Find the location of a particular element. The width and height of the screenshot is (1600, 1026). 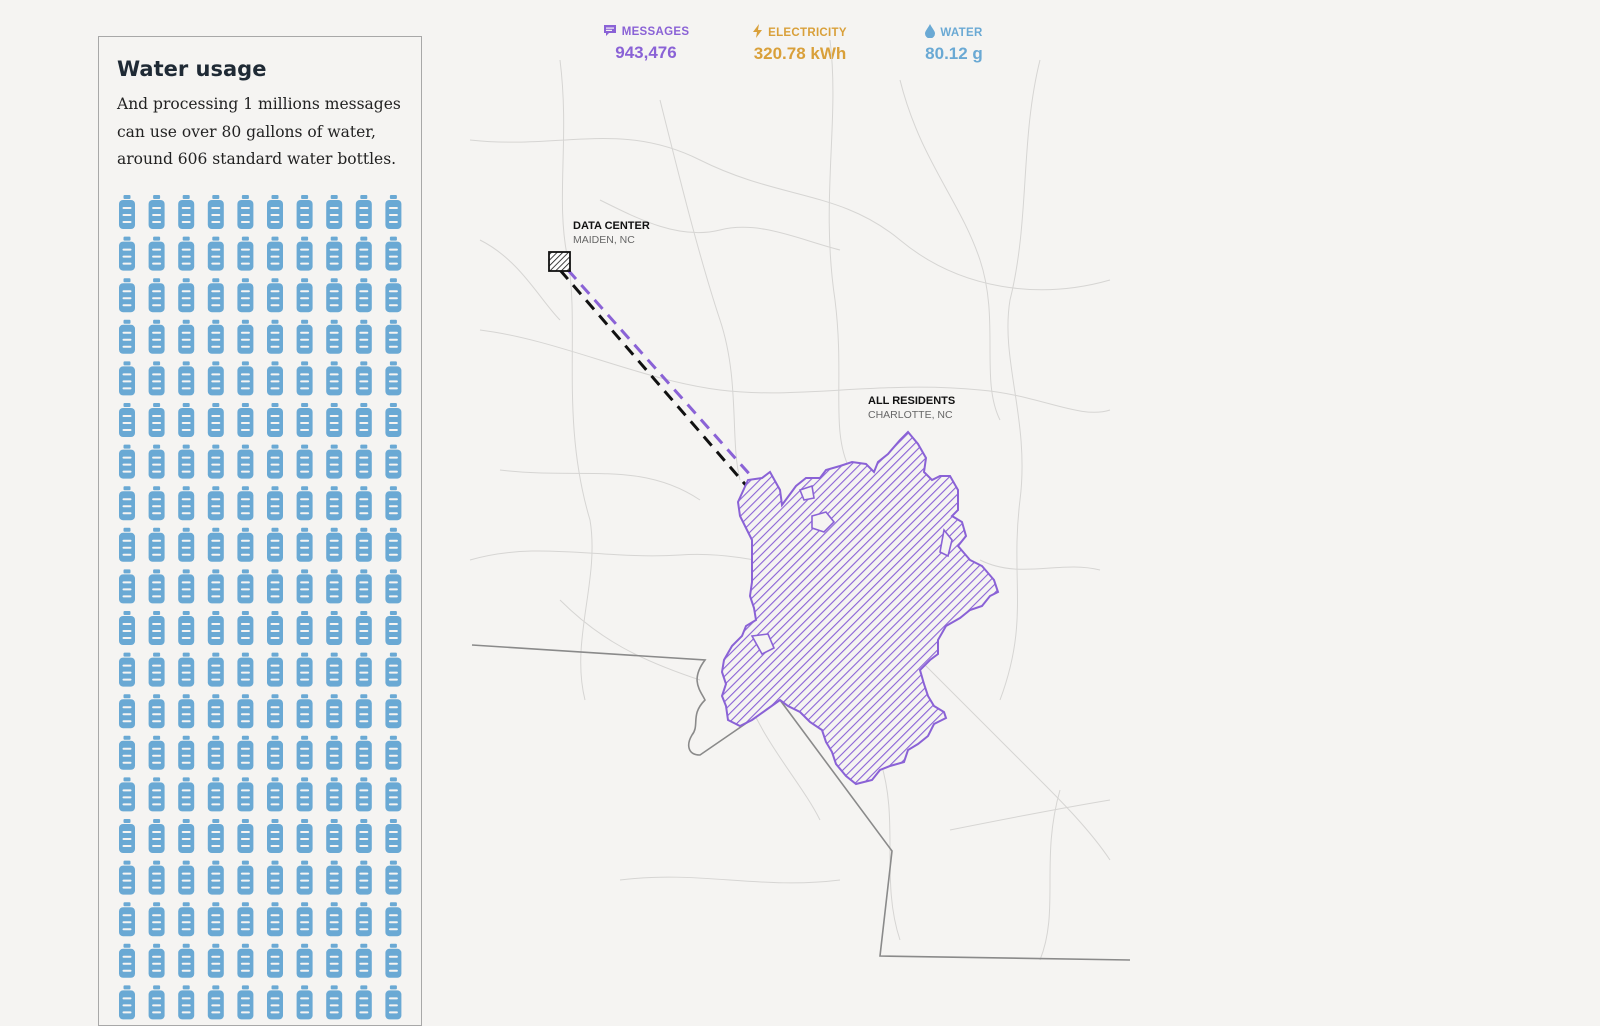

route-line is located at coordinates (660, 380).